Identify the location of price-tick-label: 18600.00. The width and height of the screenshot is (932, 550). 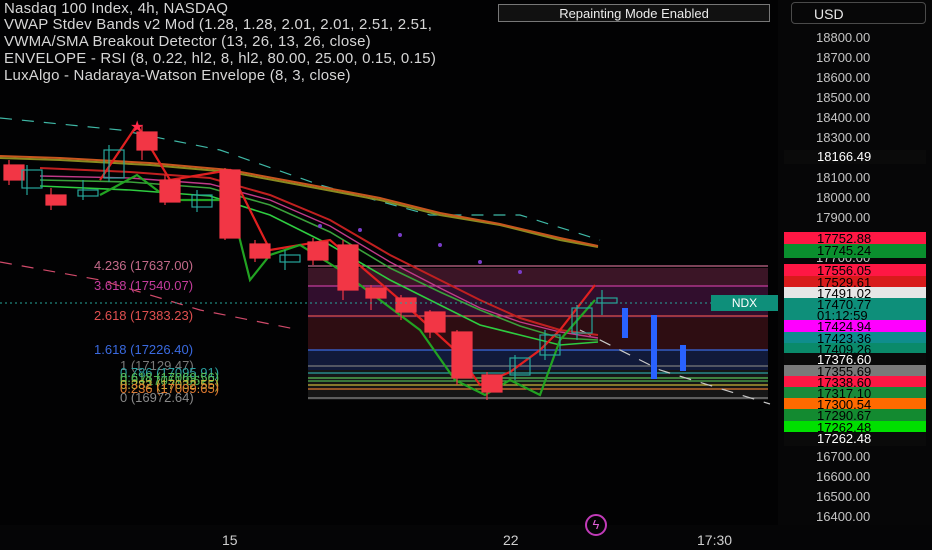
(843, 77).